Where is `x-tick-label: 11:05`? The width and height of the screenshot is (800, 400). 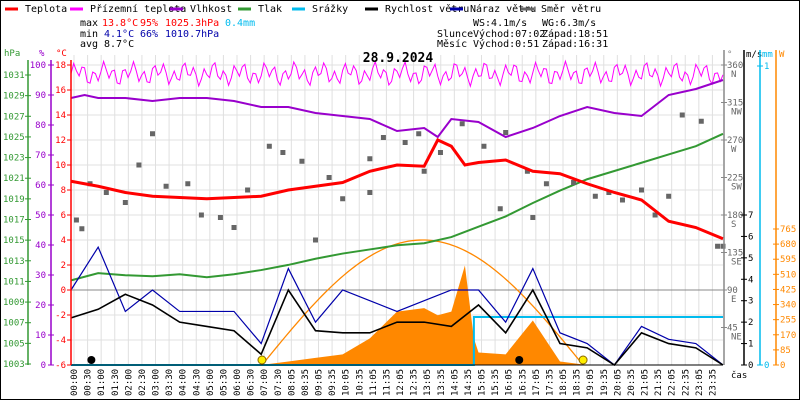
x-tick-label: 11:05 is located at coordinates (374, 382).